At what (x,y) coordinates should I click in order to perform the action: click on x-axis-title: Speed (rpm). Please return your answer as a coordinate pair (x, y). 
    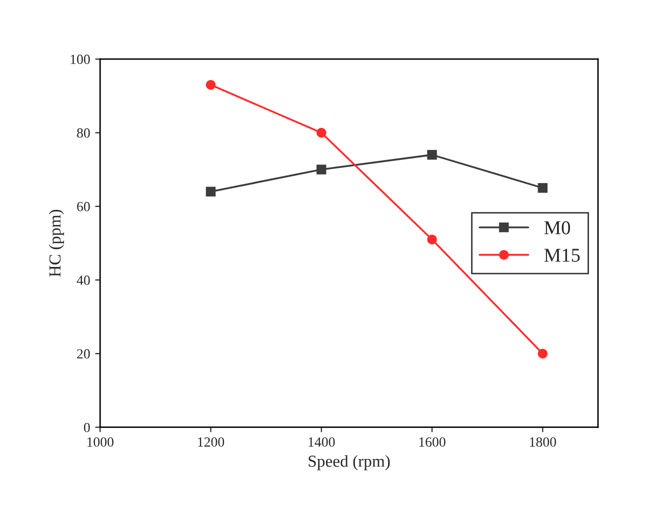
    Looking at the image, I should click on (349, 462).